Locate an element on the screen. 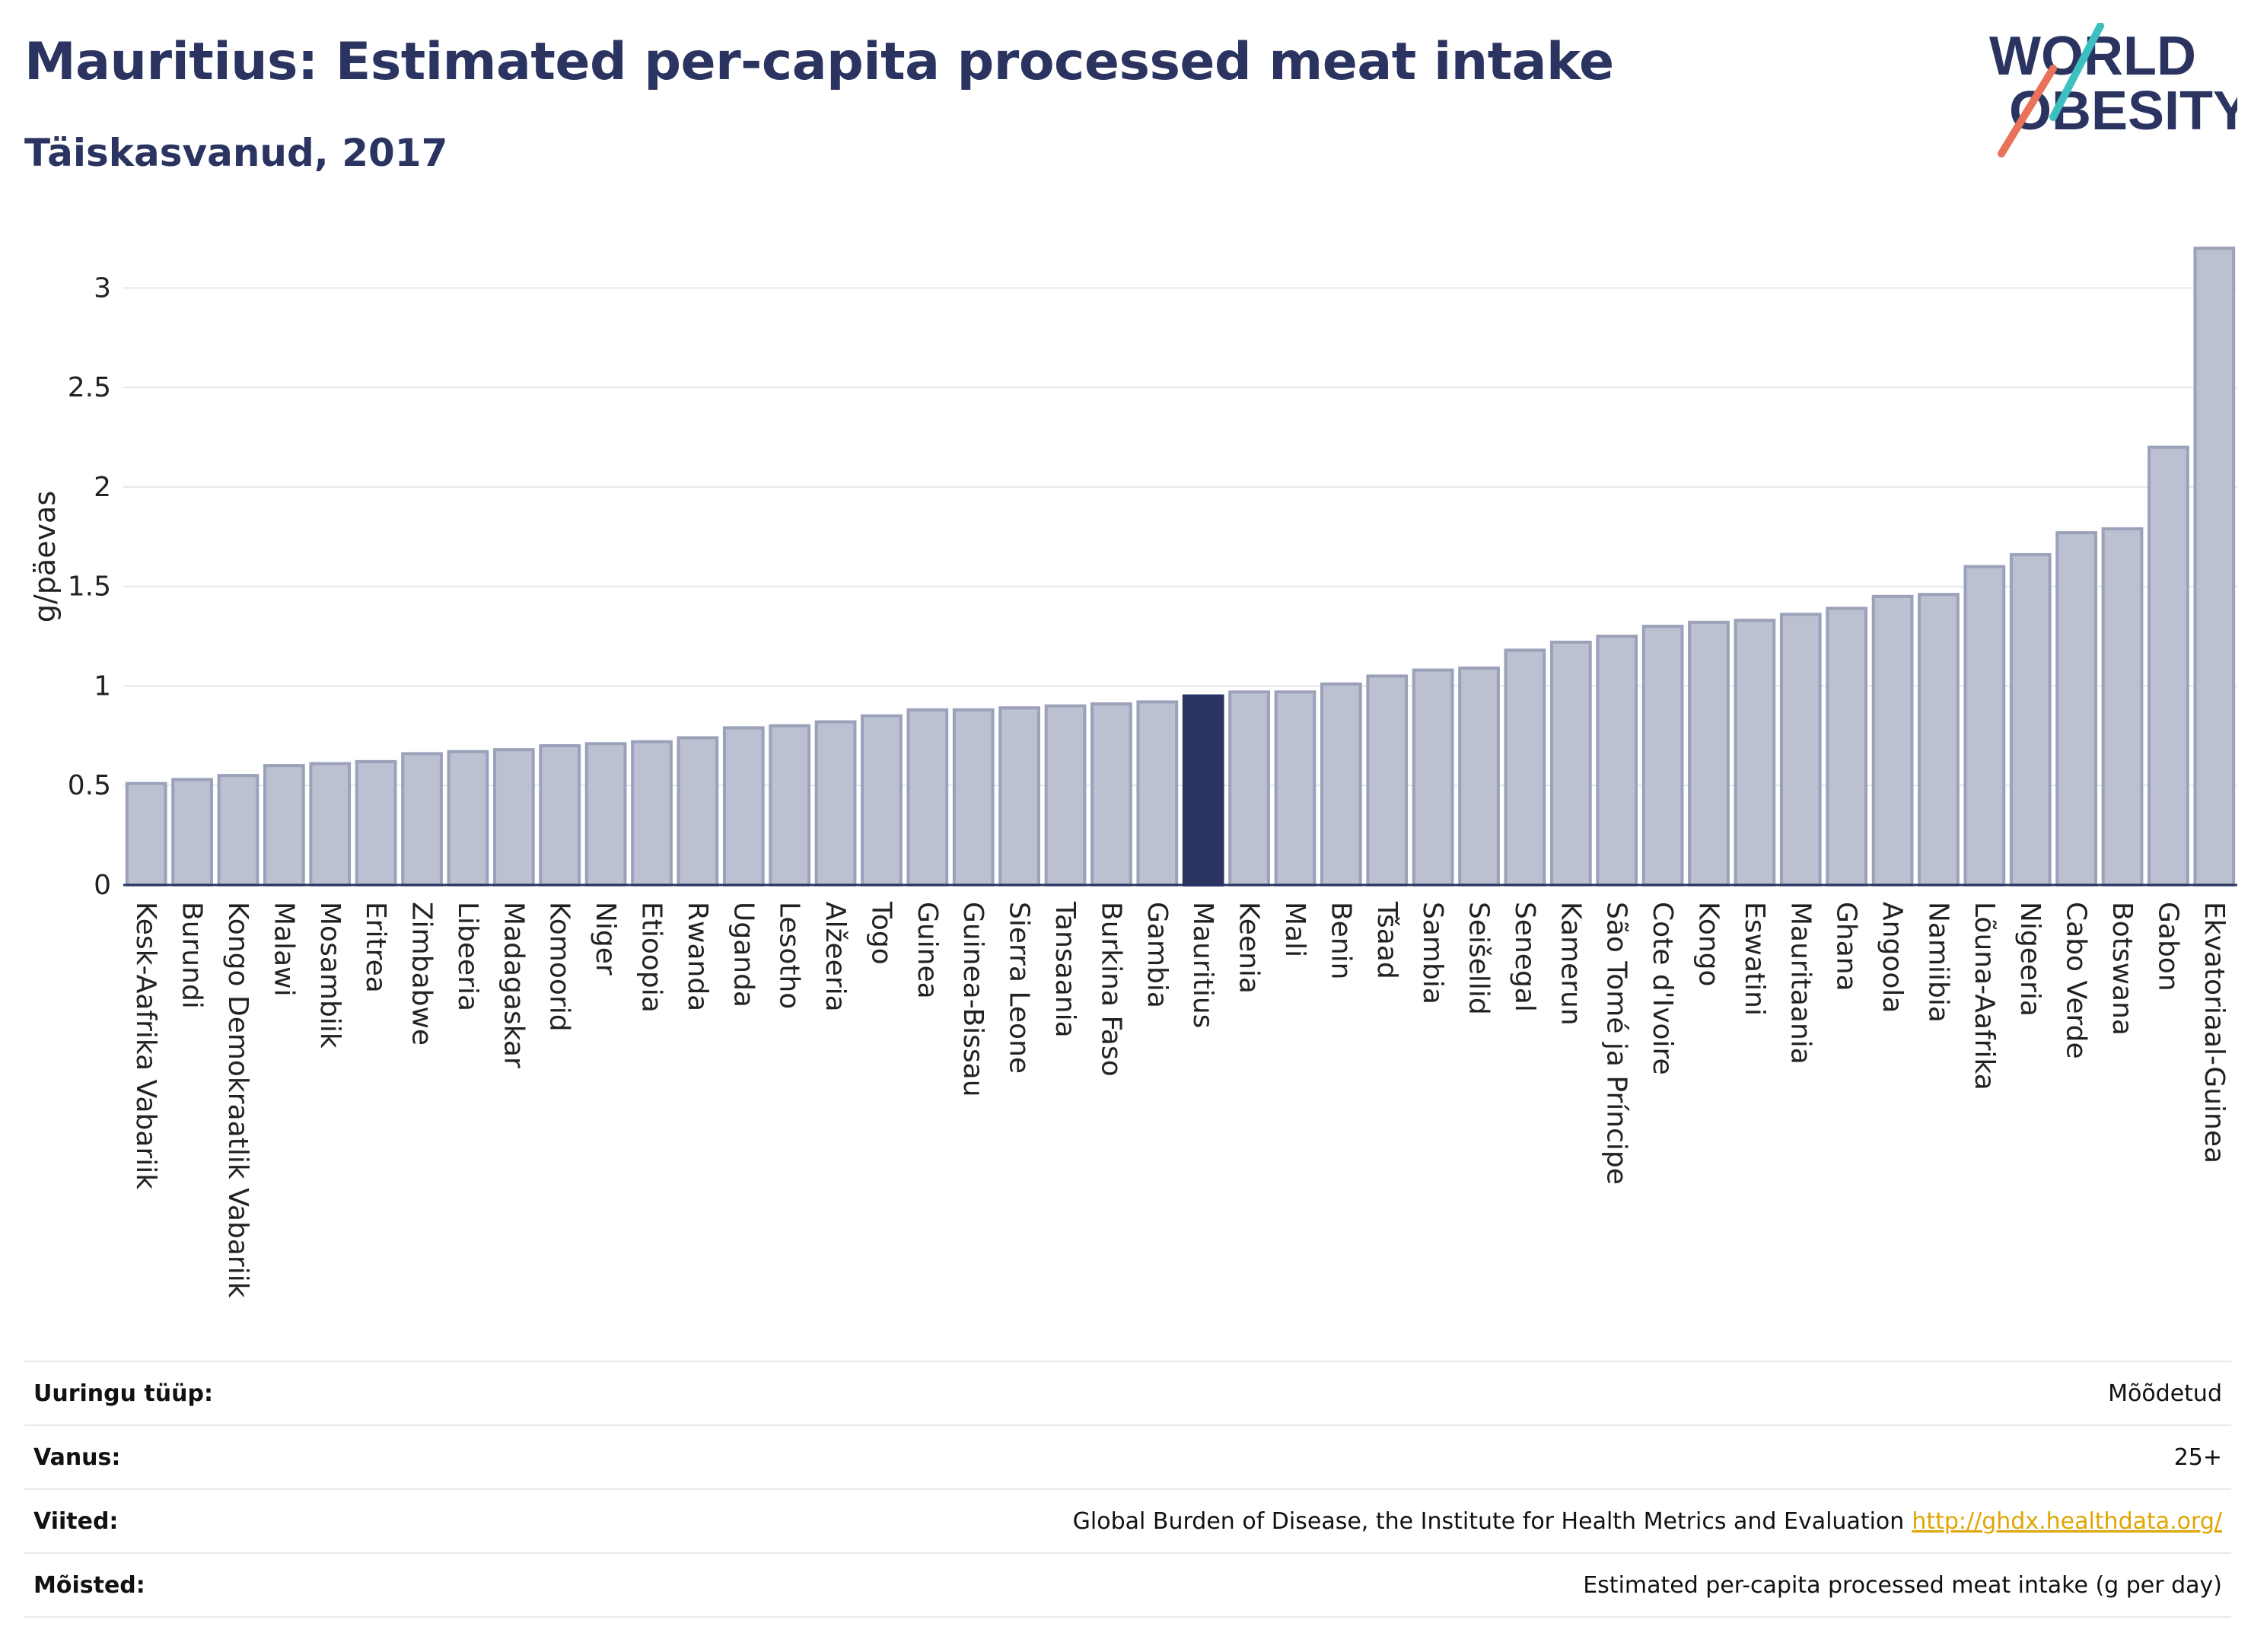 The width and height of the screenshot is (2251, 1652). x-tick-label: Kongo is located at coordinates (1708, 944).